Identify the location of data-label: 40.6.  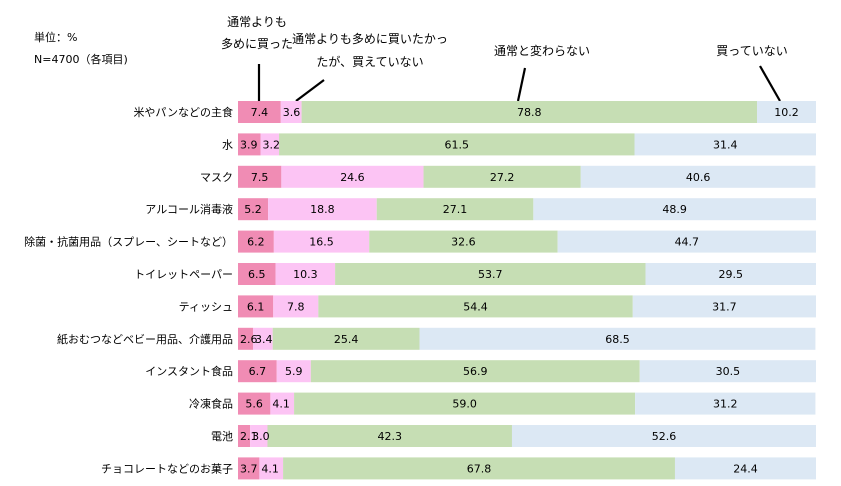
(698, 177).